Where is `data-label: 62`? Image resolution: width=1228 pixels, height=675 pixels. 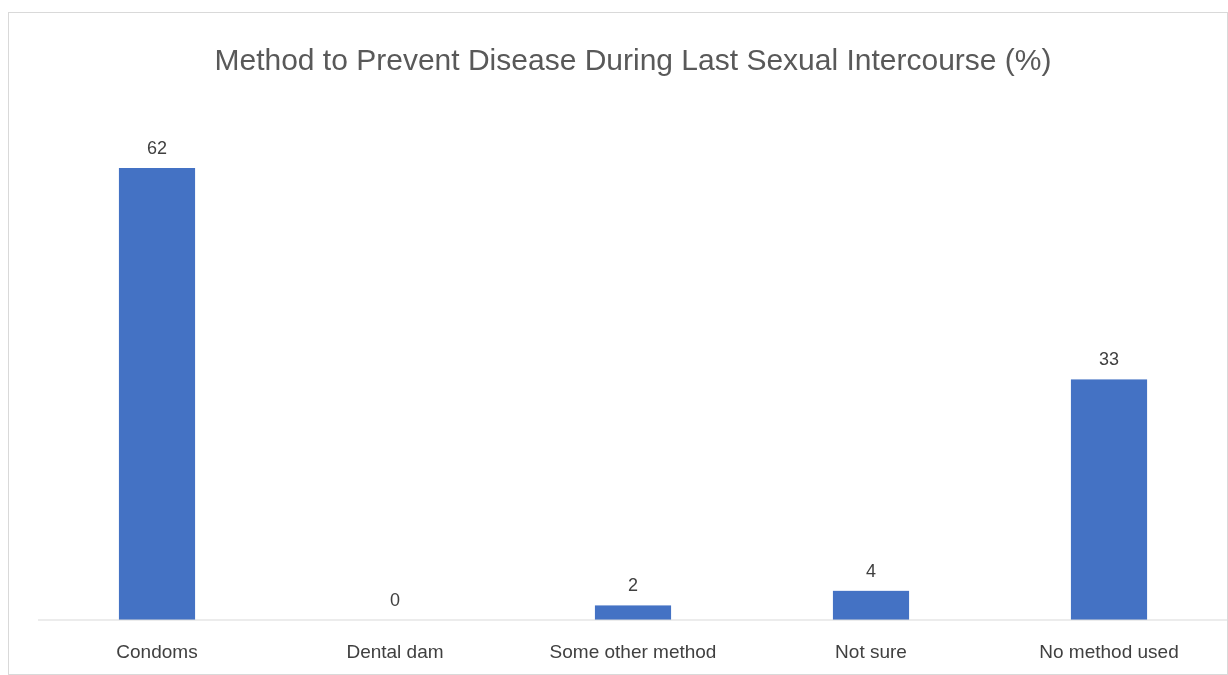
data-label: 62 is located at coordinates (157, 148).